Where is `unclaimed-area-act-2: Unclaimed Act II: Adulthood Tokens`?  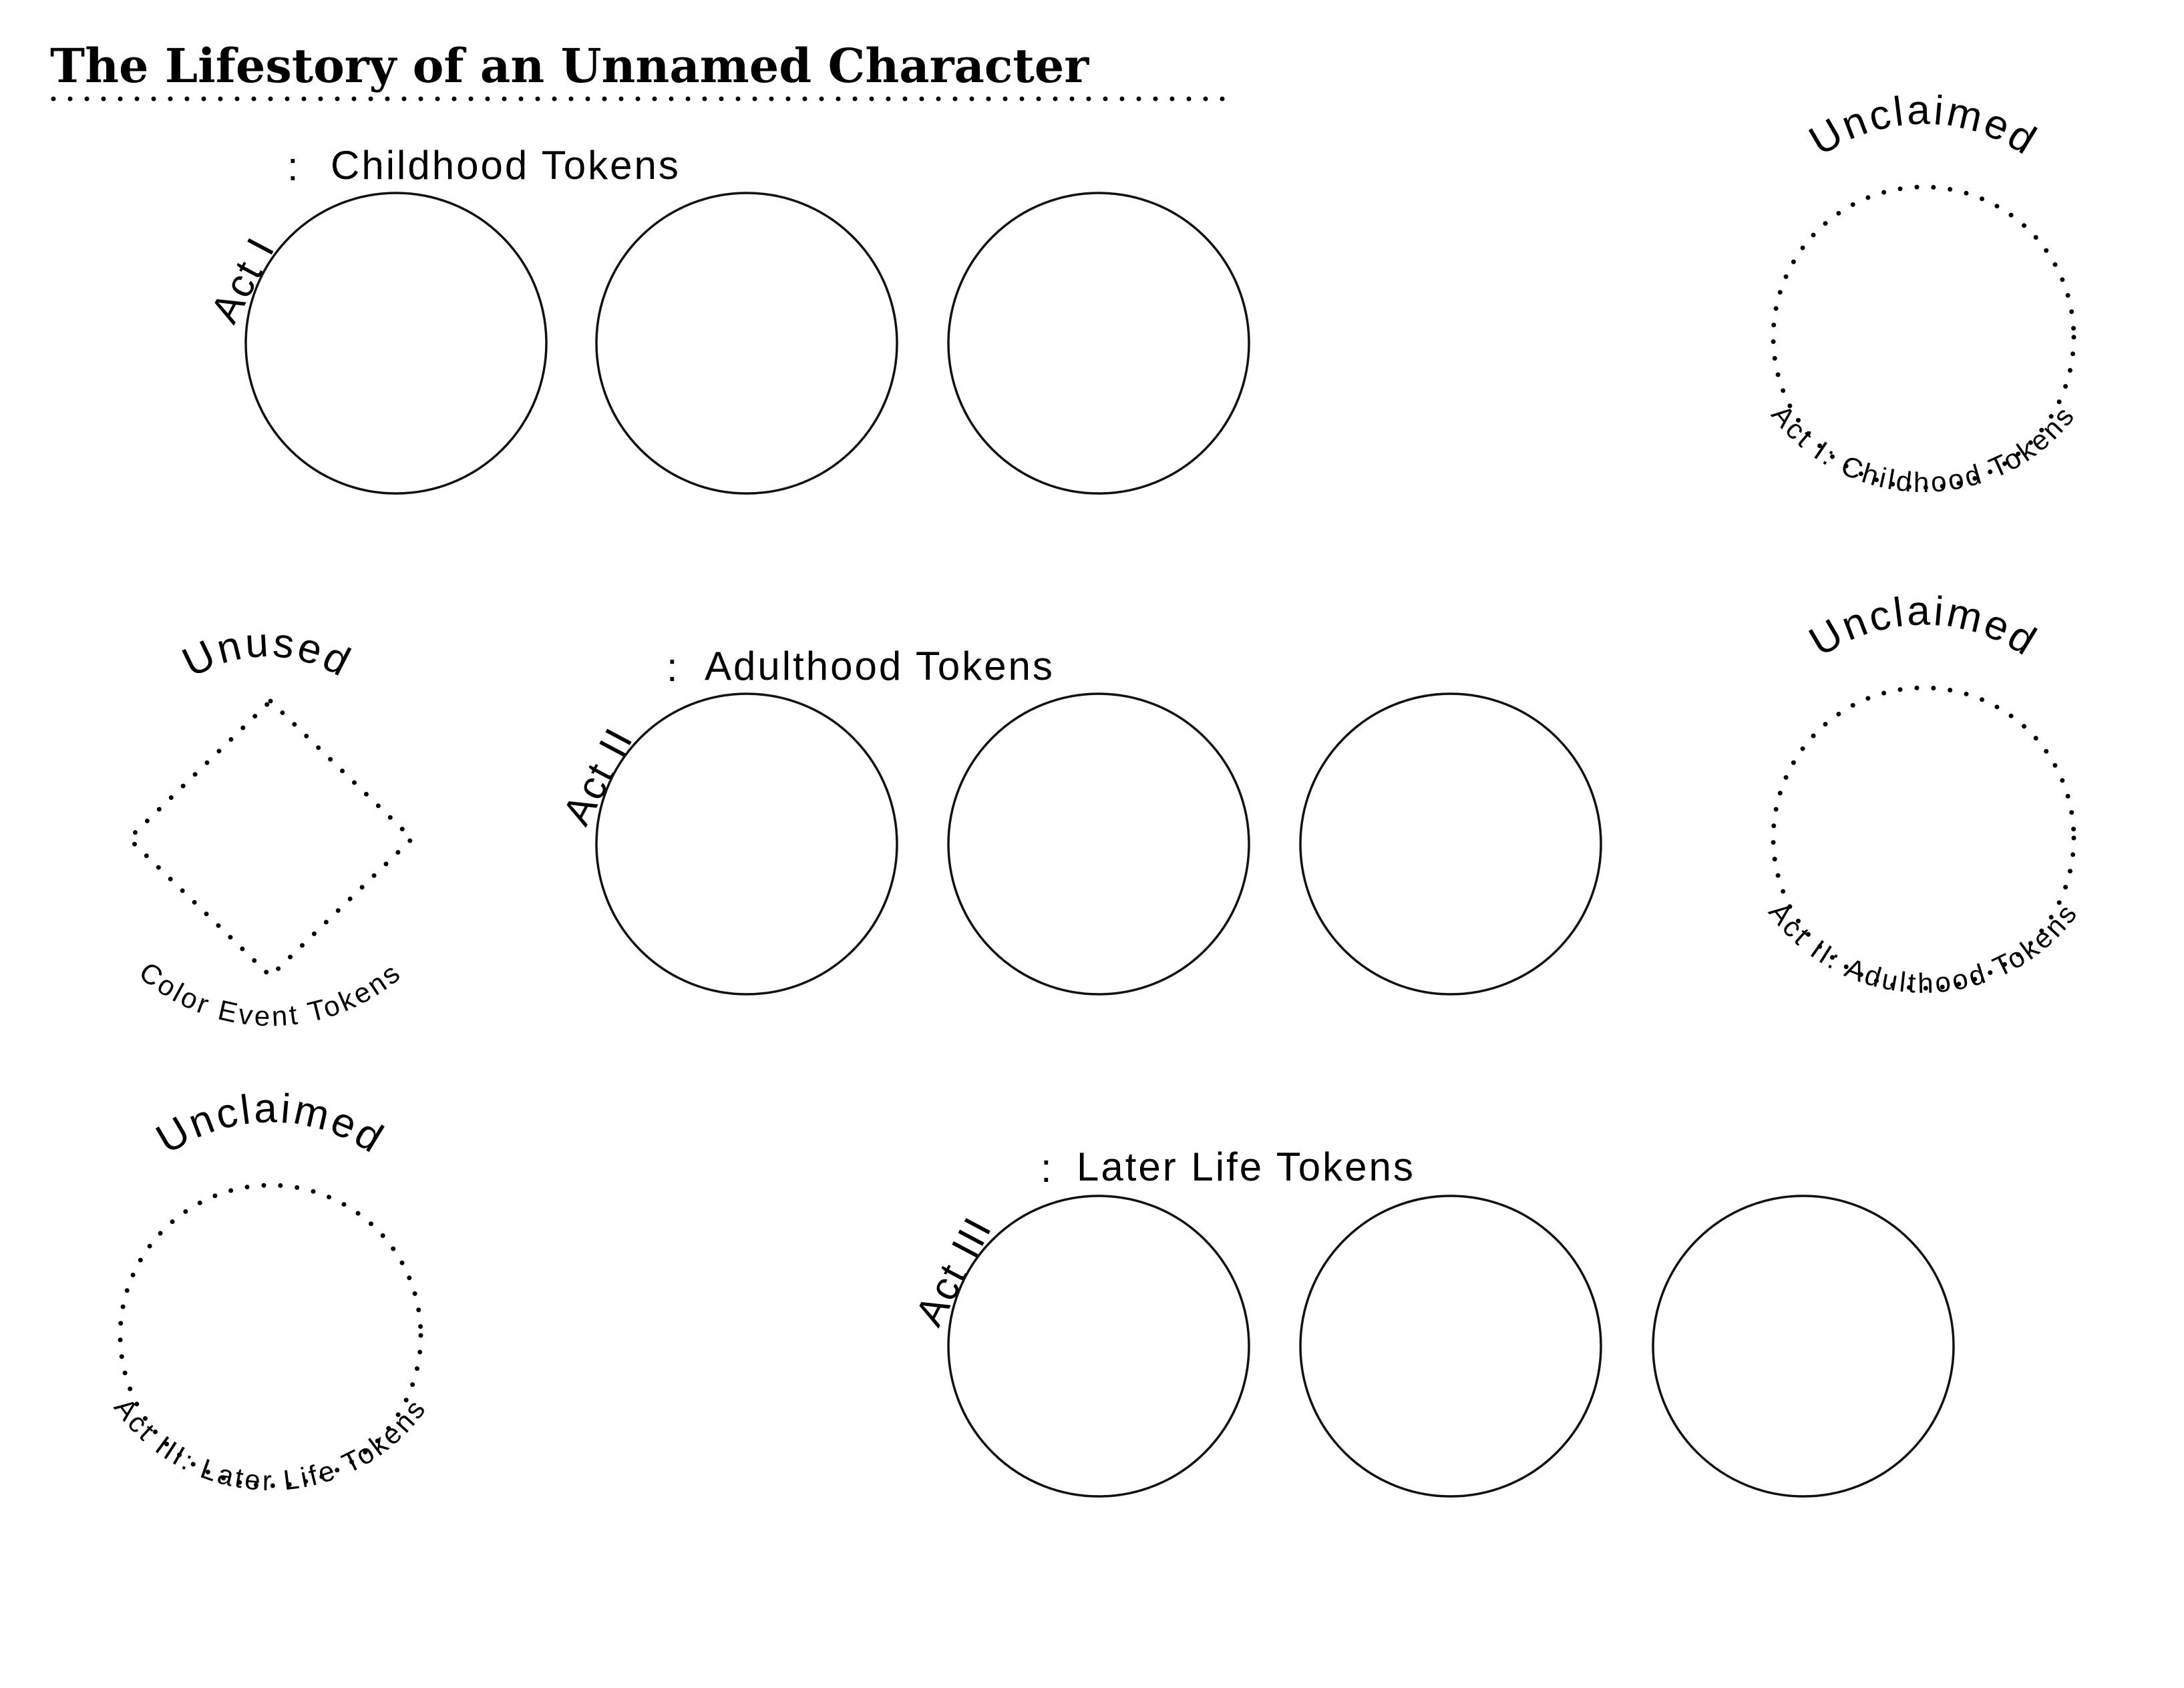 unclaimed-area-act-2: Unclaimed Act II: Adulthood Tokens is located at coordinates (1924, 793).